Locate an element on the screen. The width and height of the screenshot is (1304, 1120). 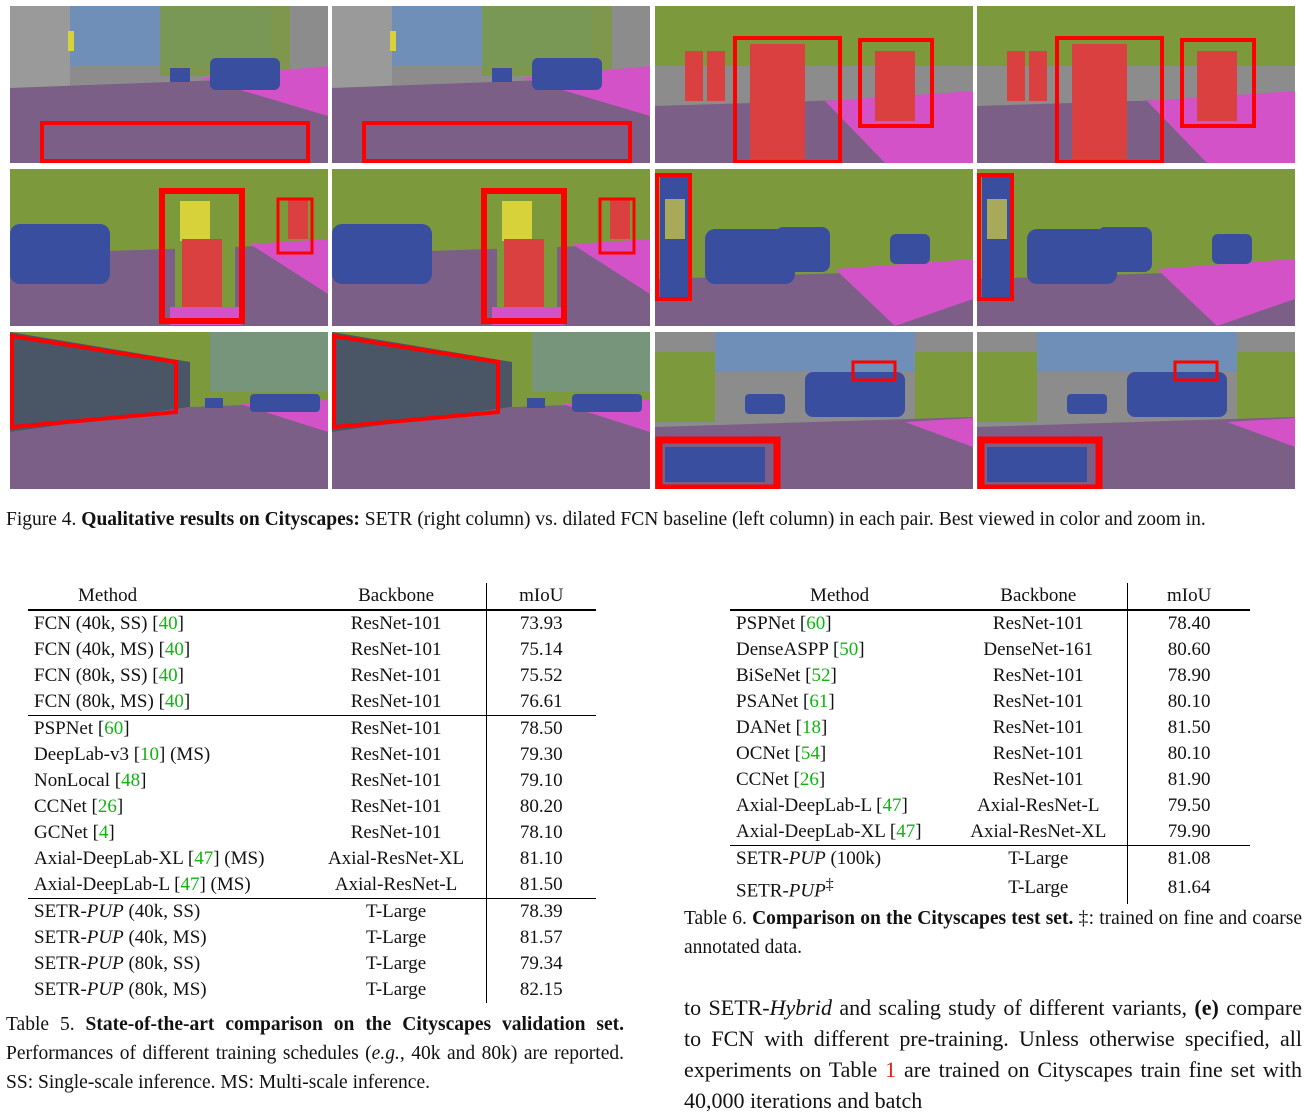
cell-method: SETR-PUP (80k, MS) is located at coordinates (120, 989).